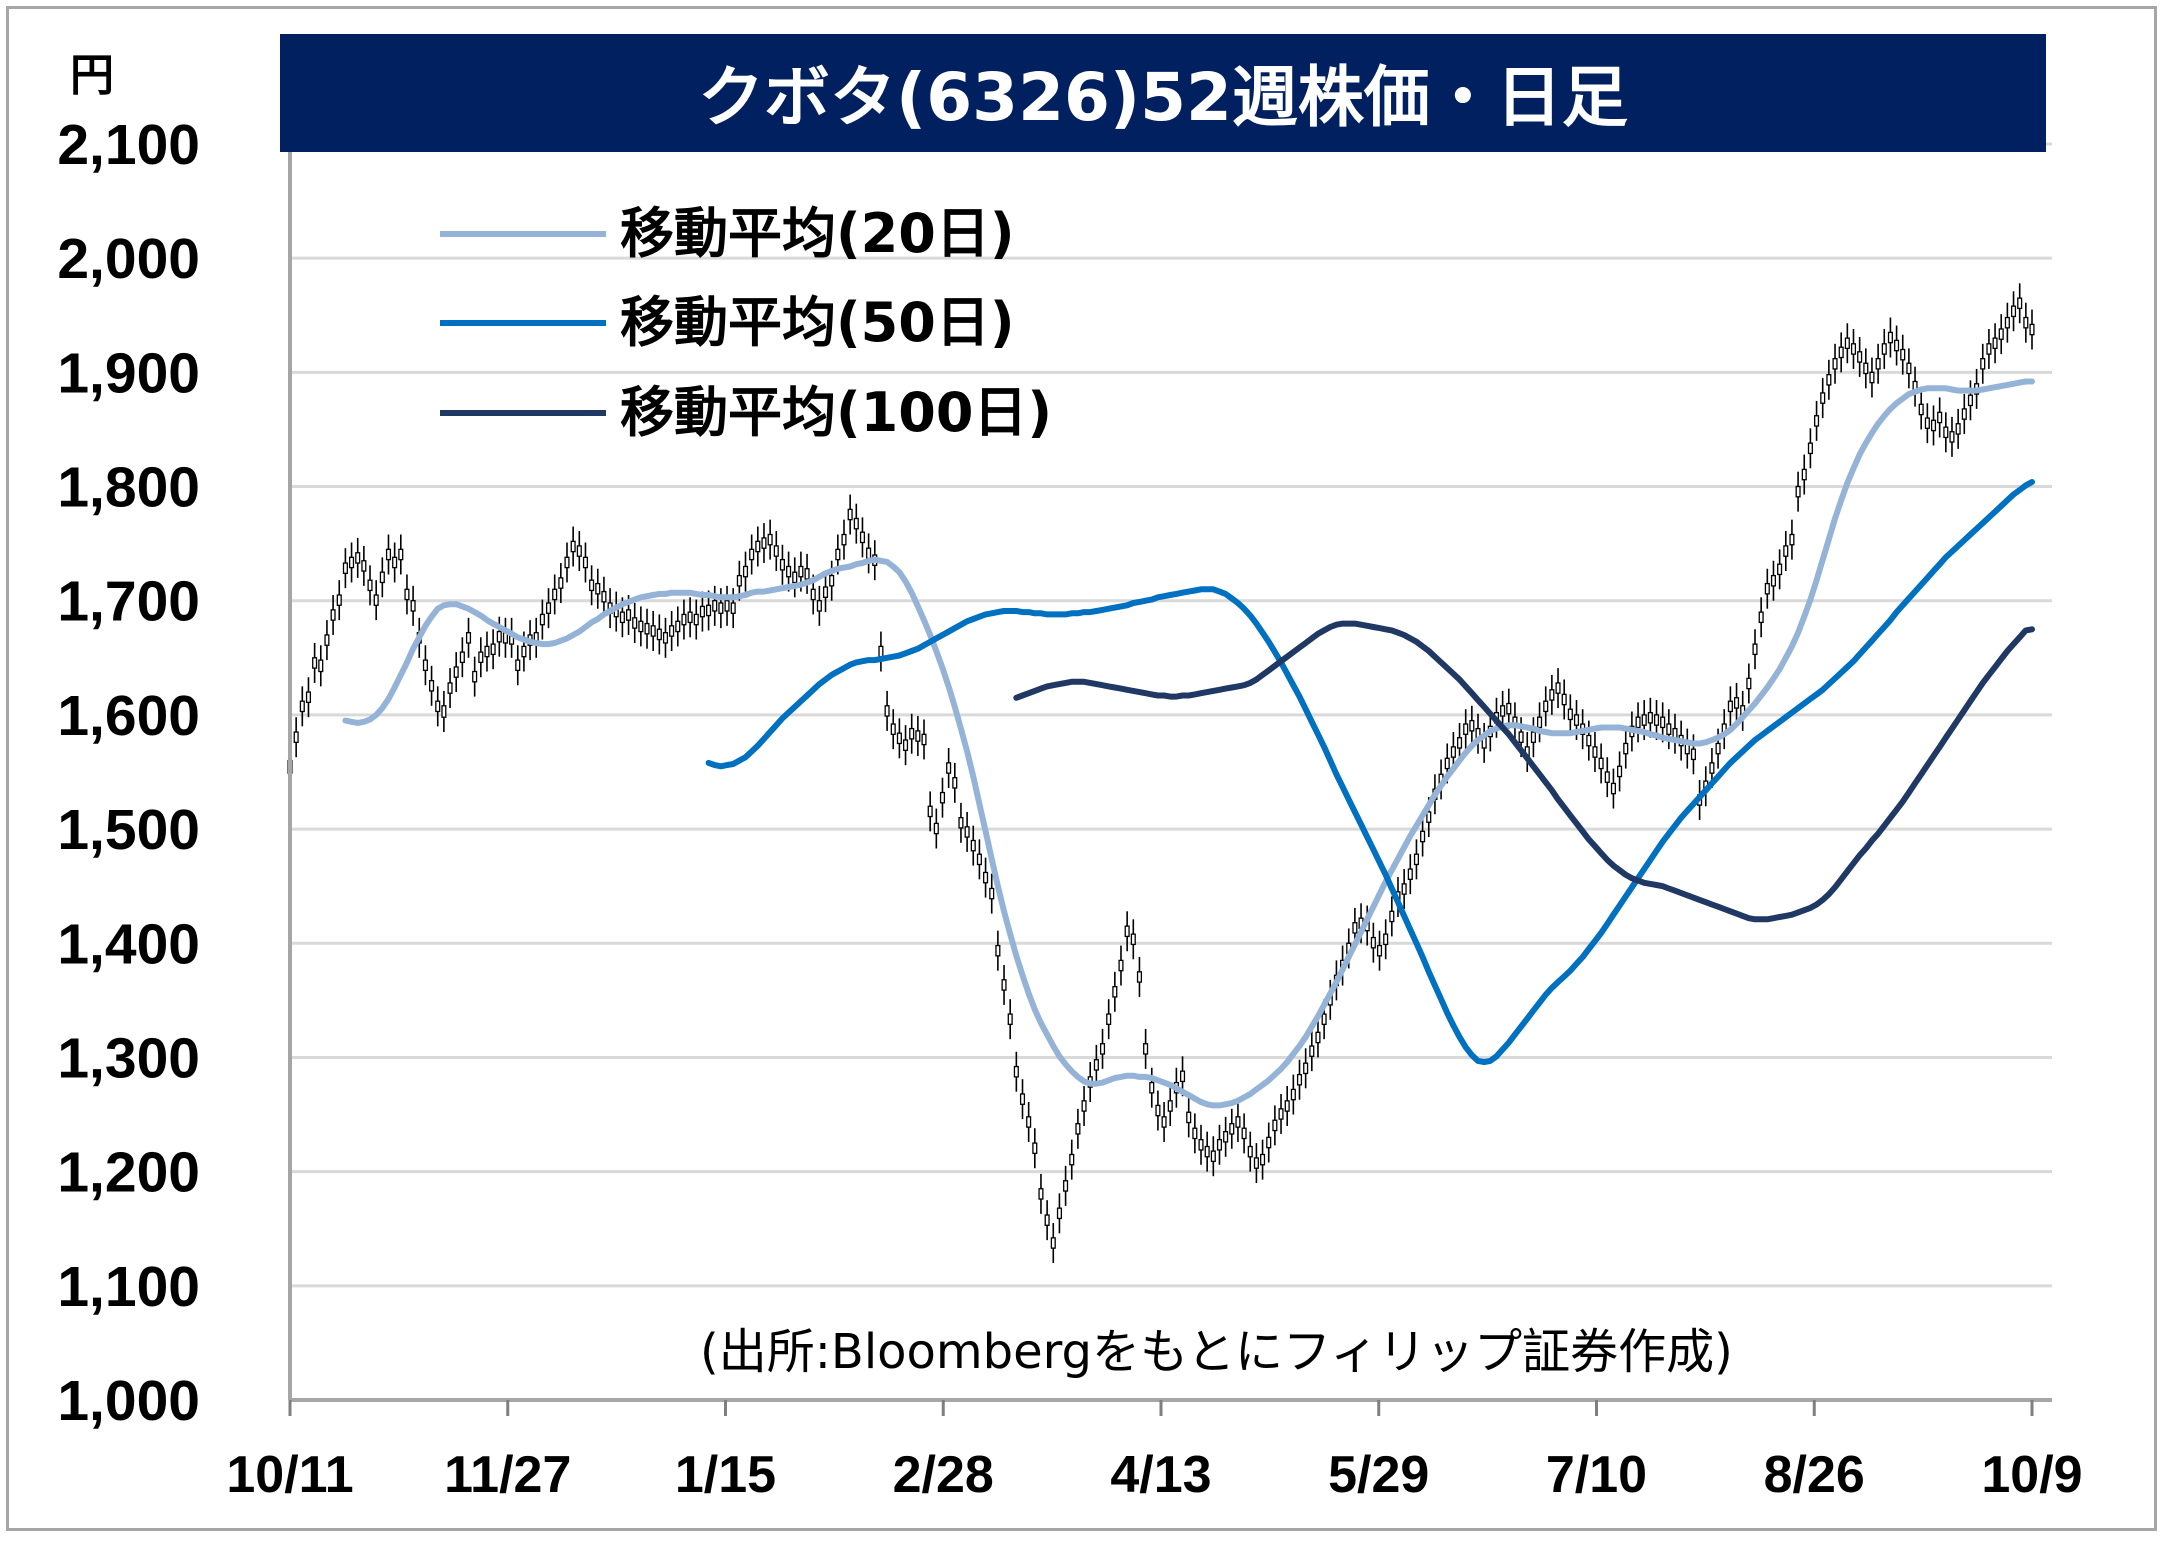 The height and width of the screenshot is (1541, 2167). What do you see at coordinates (128, 1287) in the screenshot?
I see `y-tick-label: 1,100` at bounding box center [128, 1287].